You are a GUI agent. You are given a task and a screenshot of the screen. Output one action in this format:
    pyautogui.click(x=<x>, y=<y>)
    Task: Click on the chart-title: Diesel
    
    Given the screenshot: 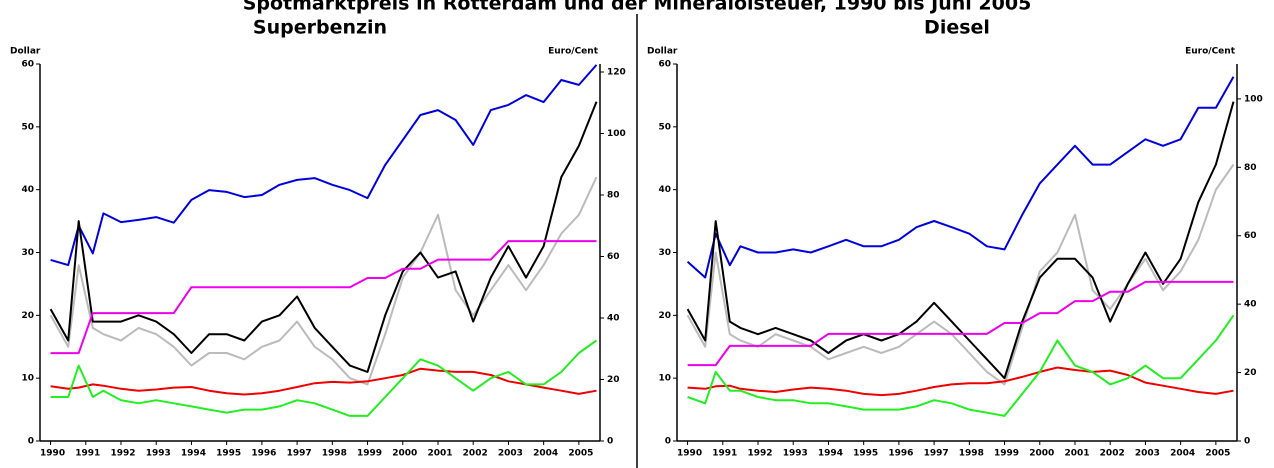 What is the action you would take?
    pyautogui.click(x=957, y=28)
    